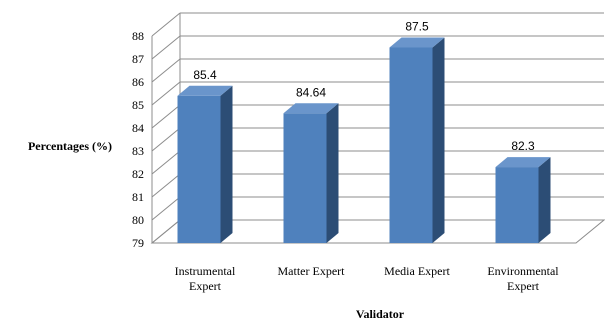 The width and height of the screenshot is (605, 325). I want to click on y-axis-ticks: 79 80 81 82 83 84 85 86 87 88, so click(138, 139).